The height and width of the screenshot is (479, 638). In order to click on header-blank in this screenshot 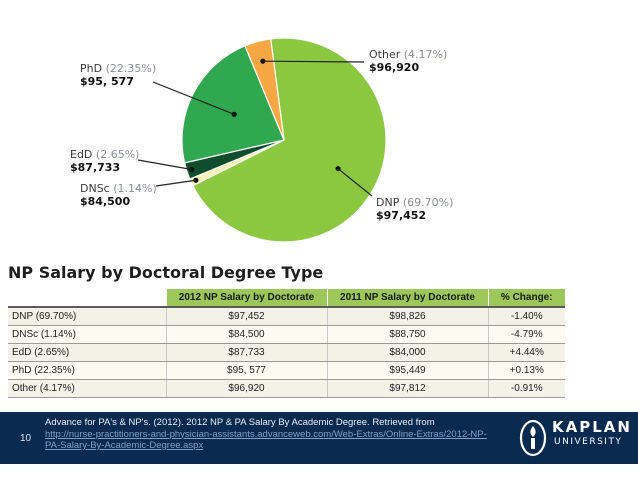, I will do `click(87, 298)`.